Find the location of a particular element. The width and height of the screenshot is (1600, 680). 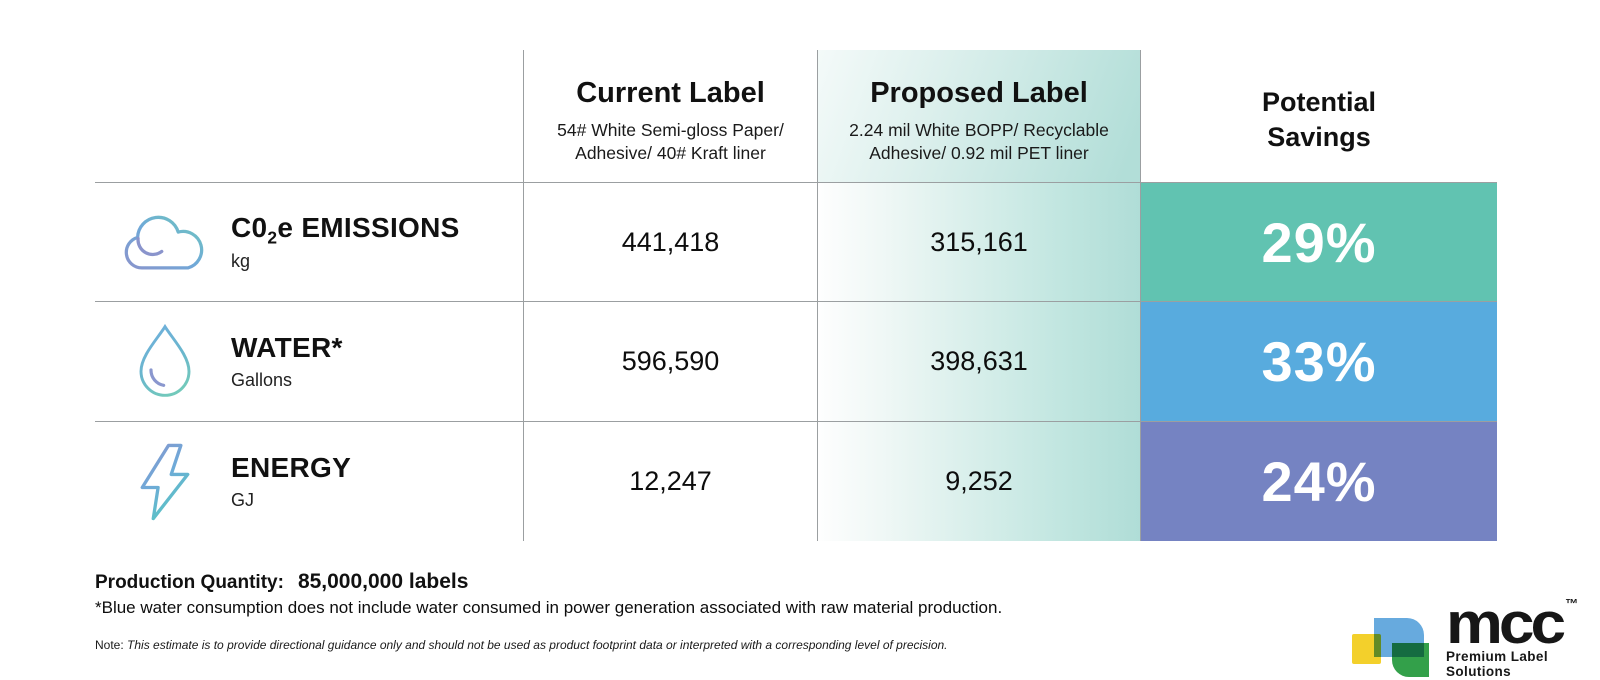

emissions-proposed-value: 315,161 is located at coordinates (978, 242).